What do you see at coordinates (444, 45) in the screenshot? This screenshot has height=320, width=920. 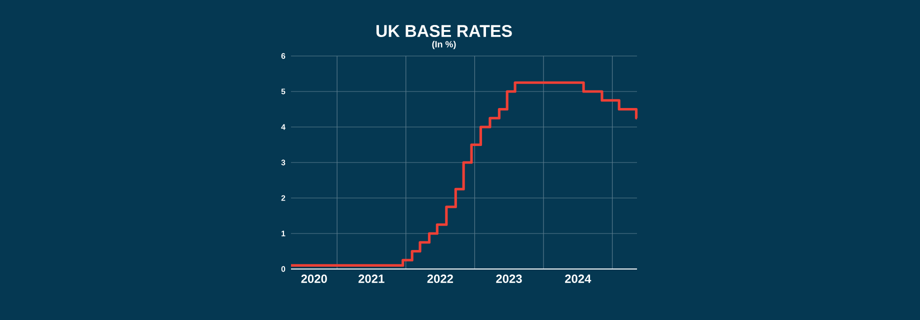 I see `chart-subtitle: (In %)` at bounding box center [444, 45].